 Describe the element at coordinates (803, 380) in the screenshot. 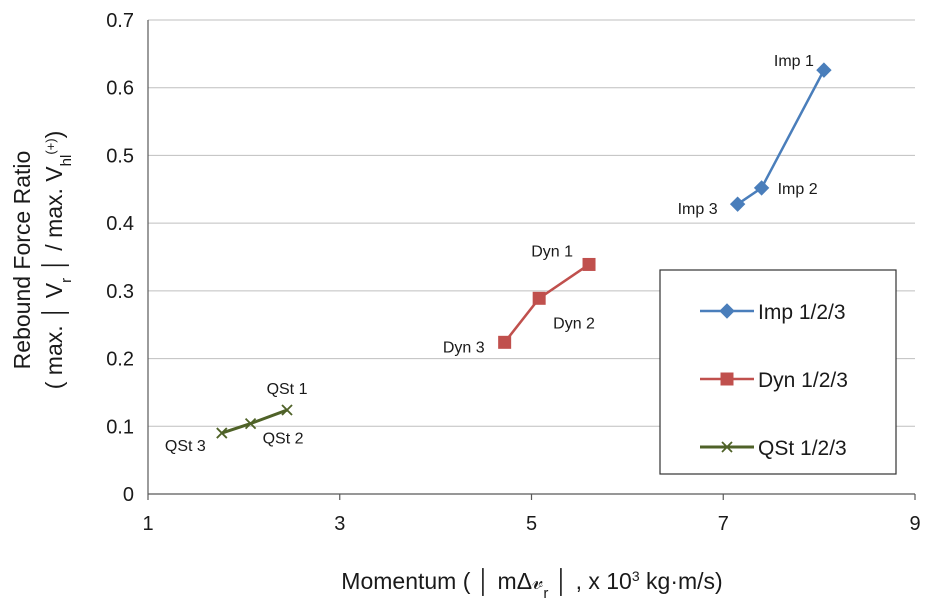

I see `legend-label: Dyn 1/2/3` at that location.